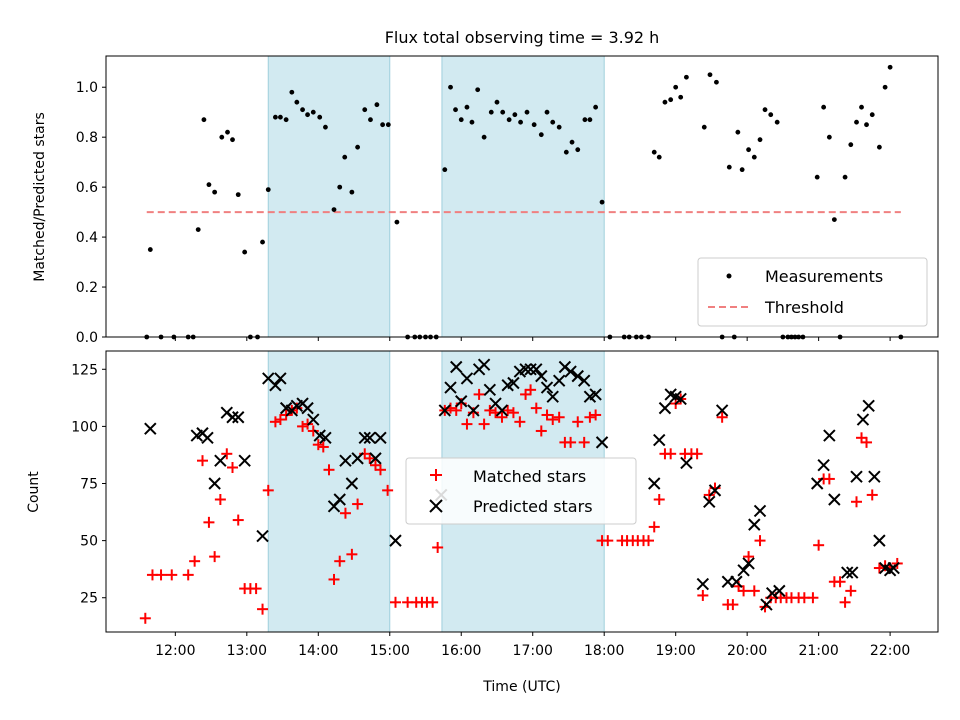  I want to click on legend-predicted-marker, so click(436, 506).